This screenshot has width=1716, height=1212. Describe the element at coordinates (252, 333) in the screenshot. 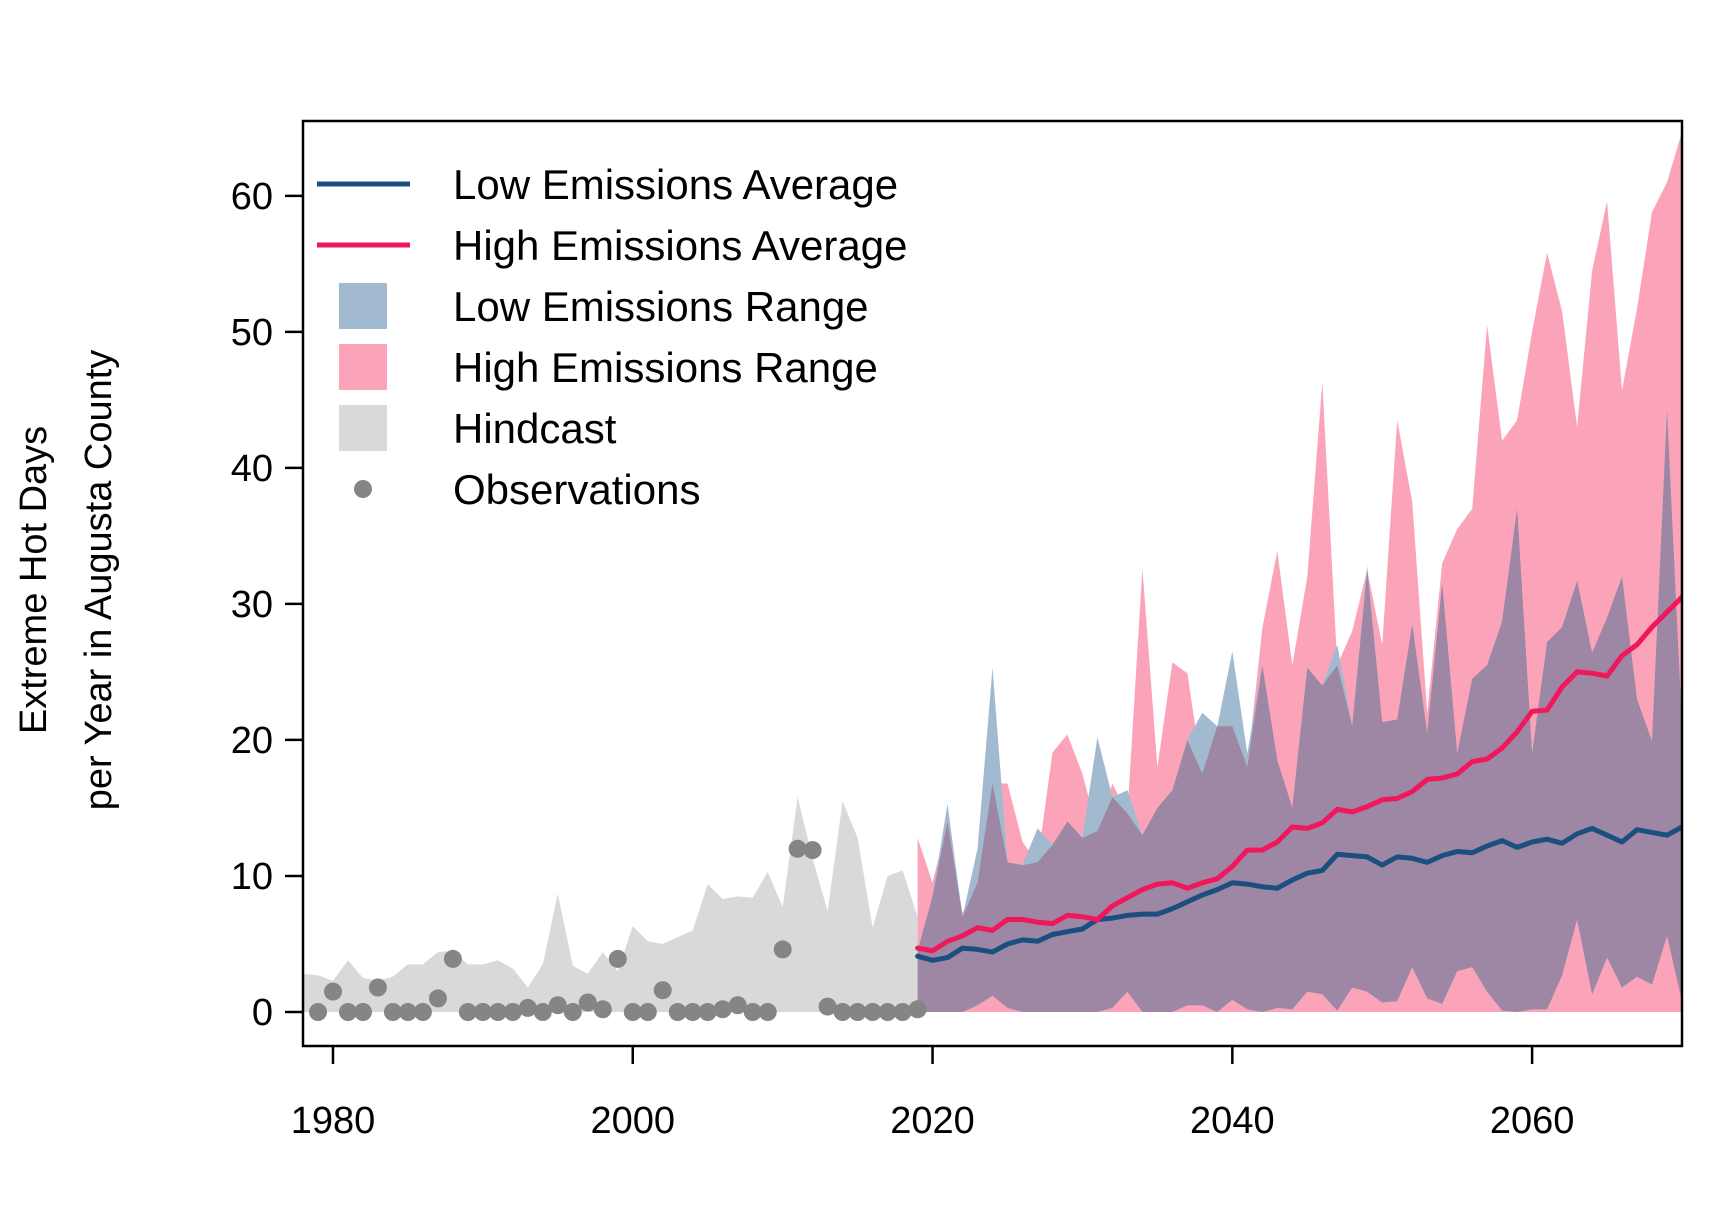

I see `y-tick-label: 50` at that location.